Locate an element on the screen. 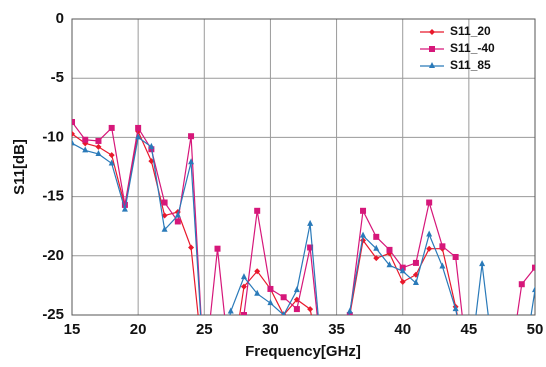 The image size is (546, 367). y-tick-label: -25 is located at coordinates (53, 314).